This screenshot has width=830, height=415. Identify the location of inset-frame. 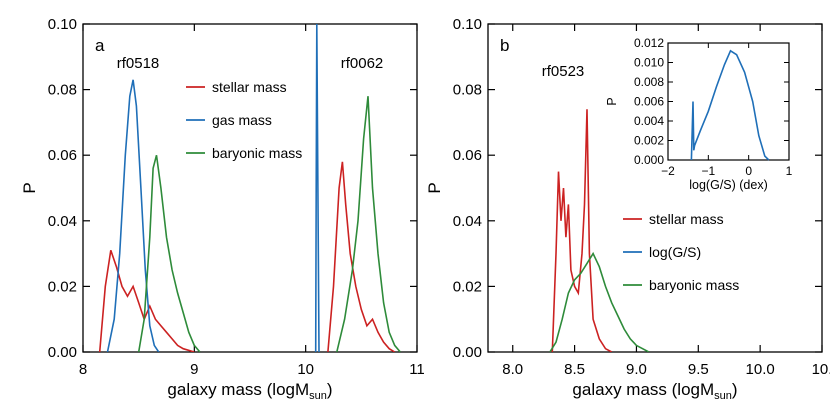
(728, 101).